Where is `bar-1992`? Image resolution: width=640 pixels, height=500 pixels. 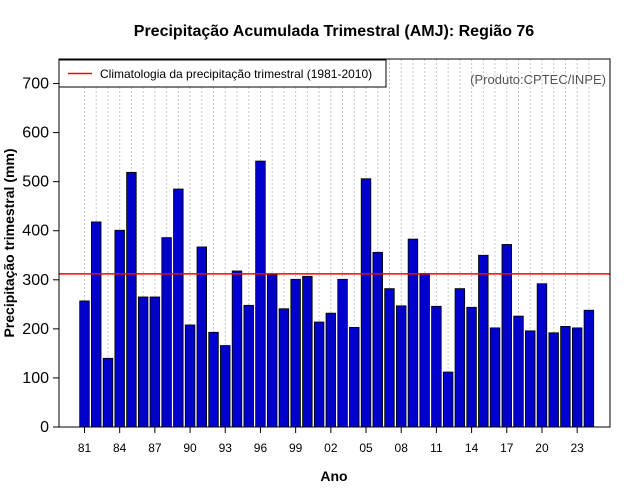 bar-1992 is located at coordinates (213, 379).